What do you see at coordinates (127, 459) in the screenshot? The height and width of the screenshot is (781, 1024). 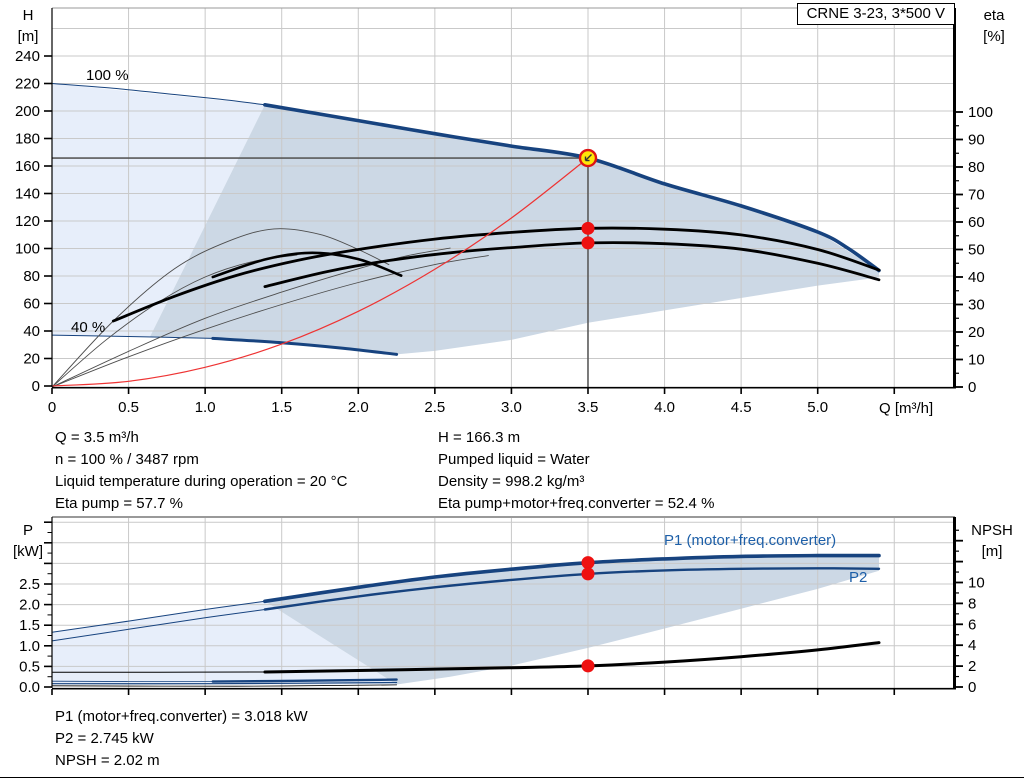 I see `annotation-speed: n = 100 % / 3487 rpm` at bounding box center [127, 459].